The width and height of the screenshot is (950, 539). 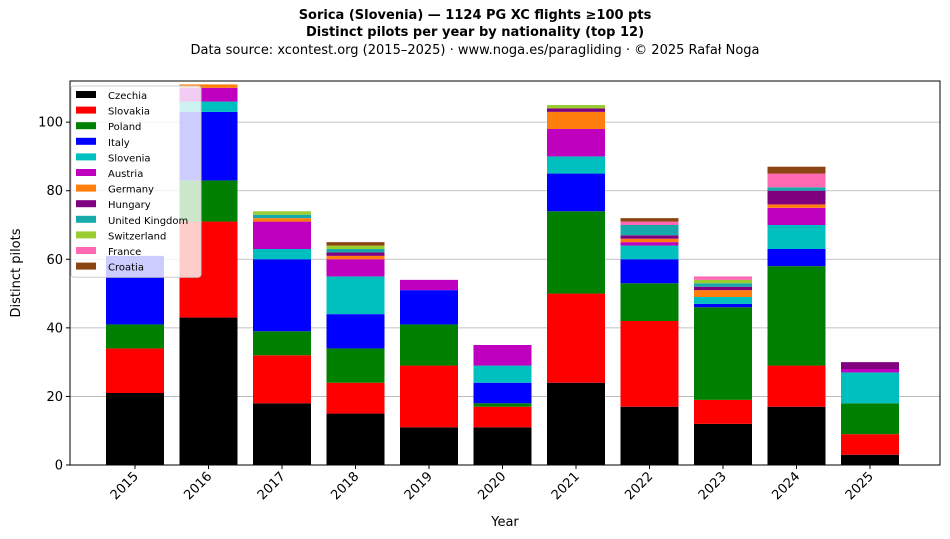 What do you see at coordinates (127, 96) in the screenshot?
I see `legend-label: Czechia` at bounding box center [127, 96].